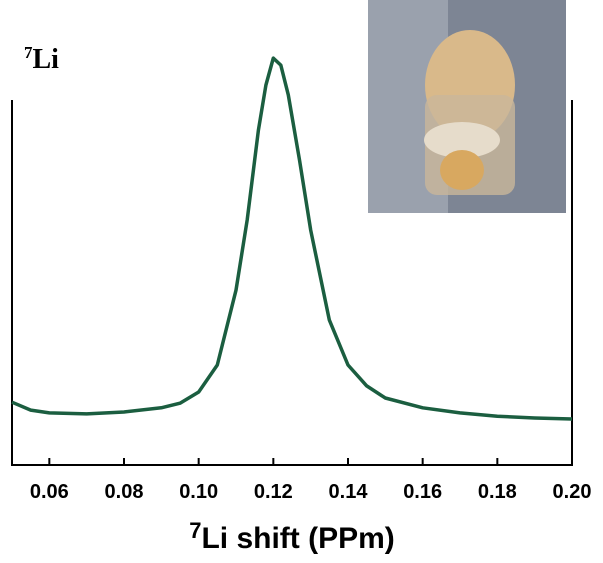 This screenshot has height=563, width=603. I want to click on x-tick-label: 0.10, so click(198, 492).